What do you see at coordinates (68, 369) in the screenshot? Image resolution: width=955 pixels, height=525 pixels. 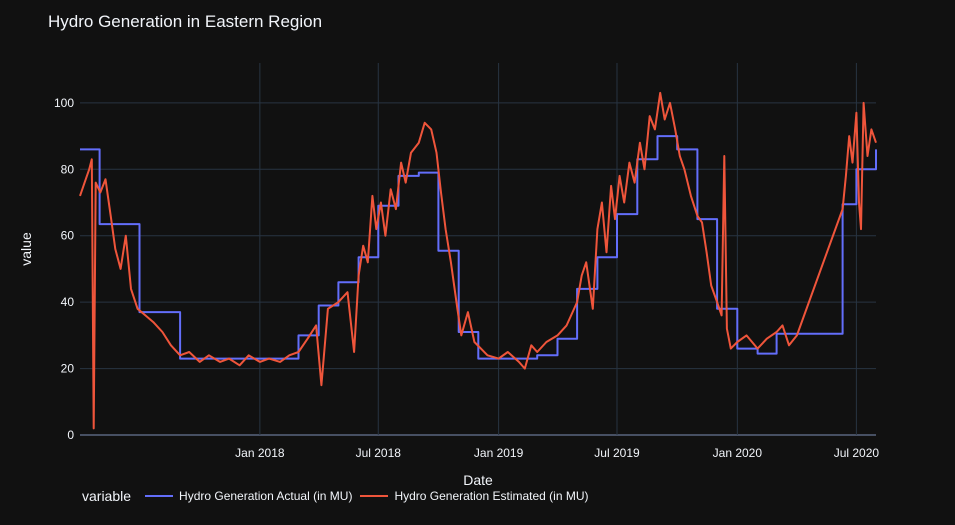 I see `y-tick-label: 20` at bounding box center [68, 369].